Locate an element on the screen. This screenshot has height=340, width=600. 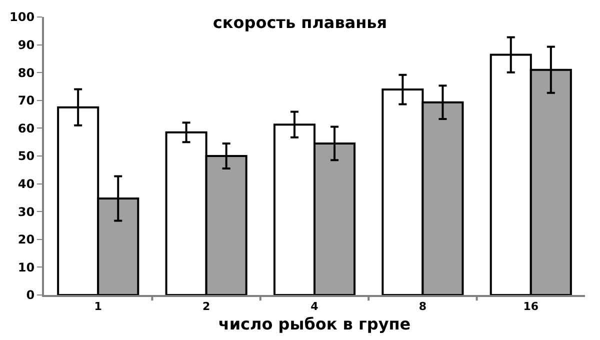
y-tick-label: 80 is located at coordinates (26, 73).